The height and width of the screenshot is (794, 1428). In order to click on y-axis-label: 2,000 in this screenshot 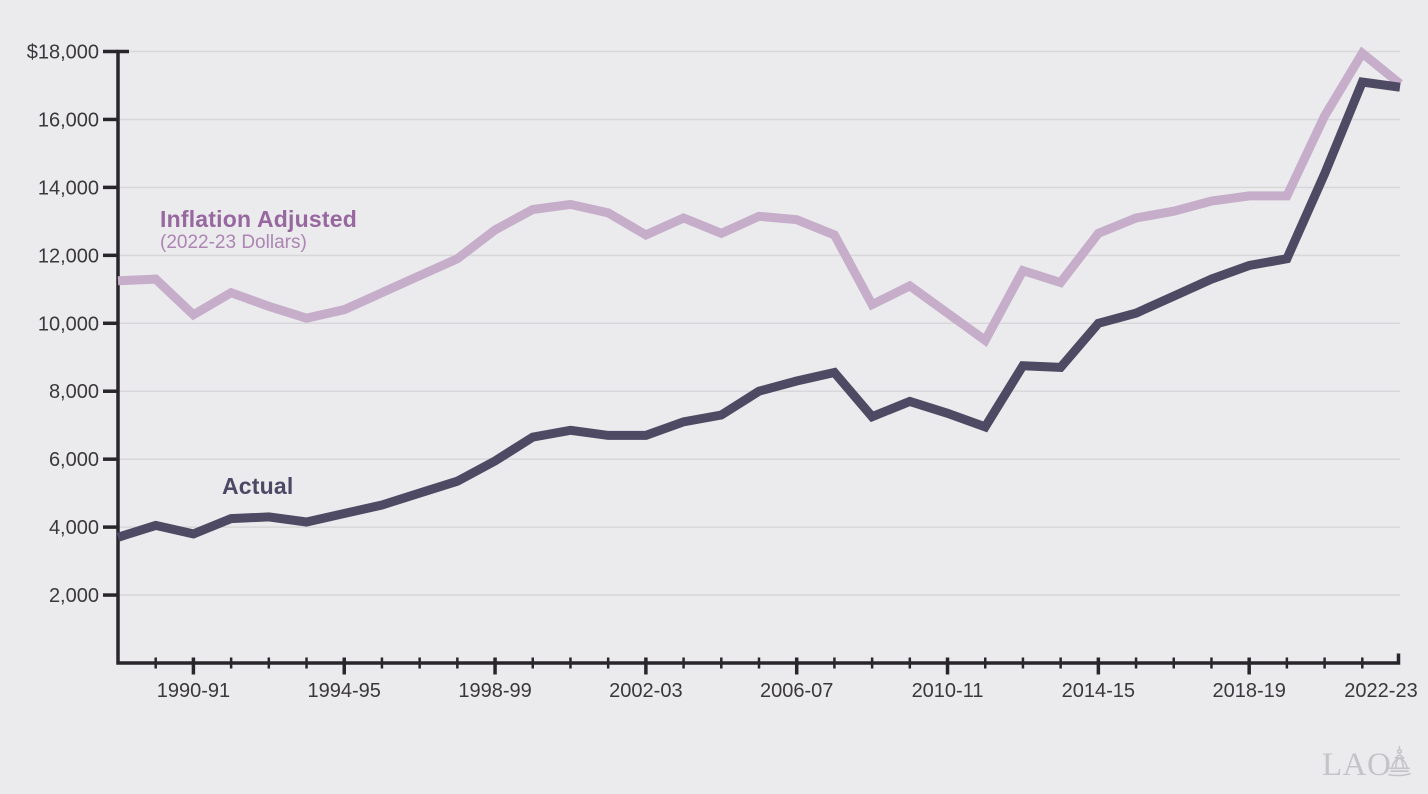, I will do `click(74, 596)`.